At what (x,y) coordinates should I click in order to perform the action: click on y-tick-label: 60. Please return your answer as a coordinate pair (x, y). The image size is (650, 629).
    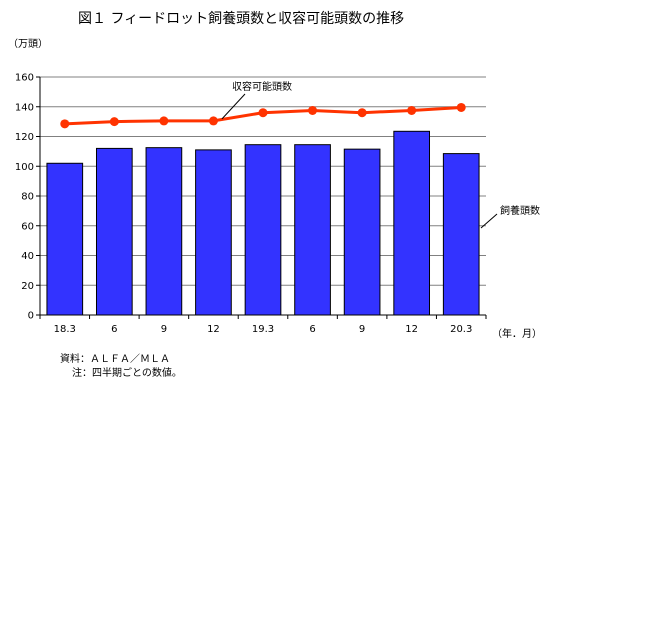
    Looking at the image, I should click on (27, 226).